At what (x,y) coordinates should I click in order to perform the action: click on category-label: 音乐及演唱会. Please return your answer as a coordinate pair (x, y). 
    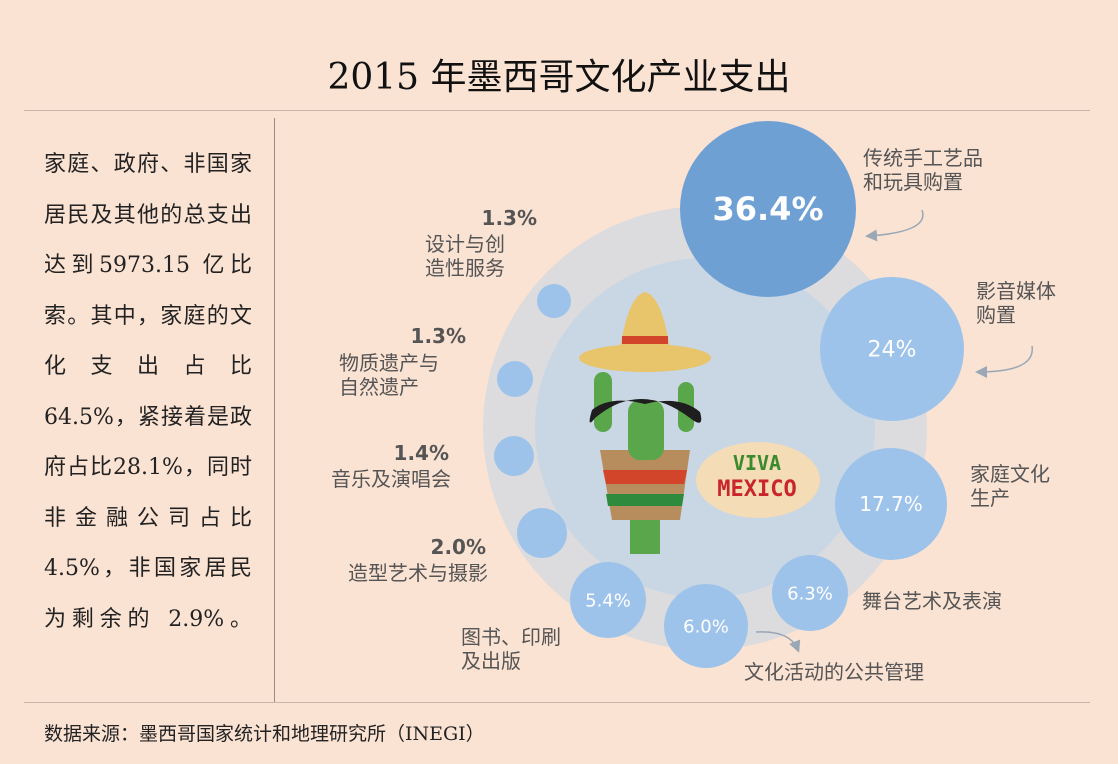
    Looking at the image, I should click on (391, 479).